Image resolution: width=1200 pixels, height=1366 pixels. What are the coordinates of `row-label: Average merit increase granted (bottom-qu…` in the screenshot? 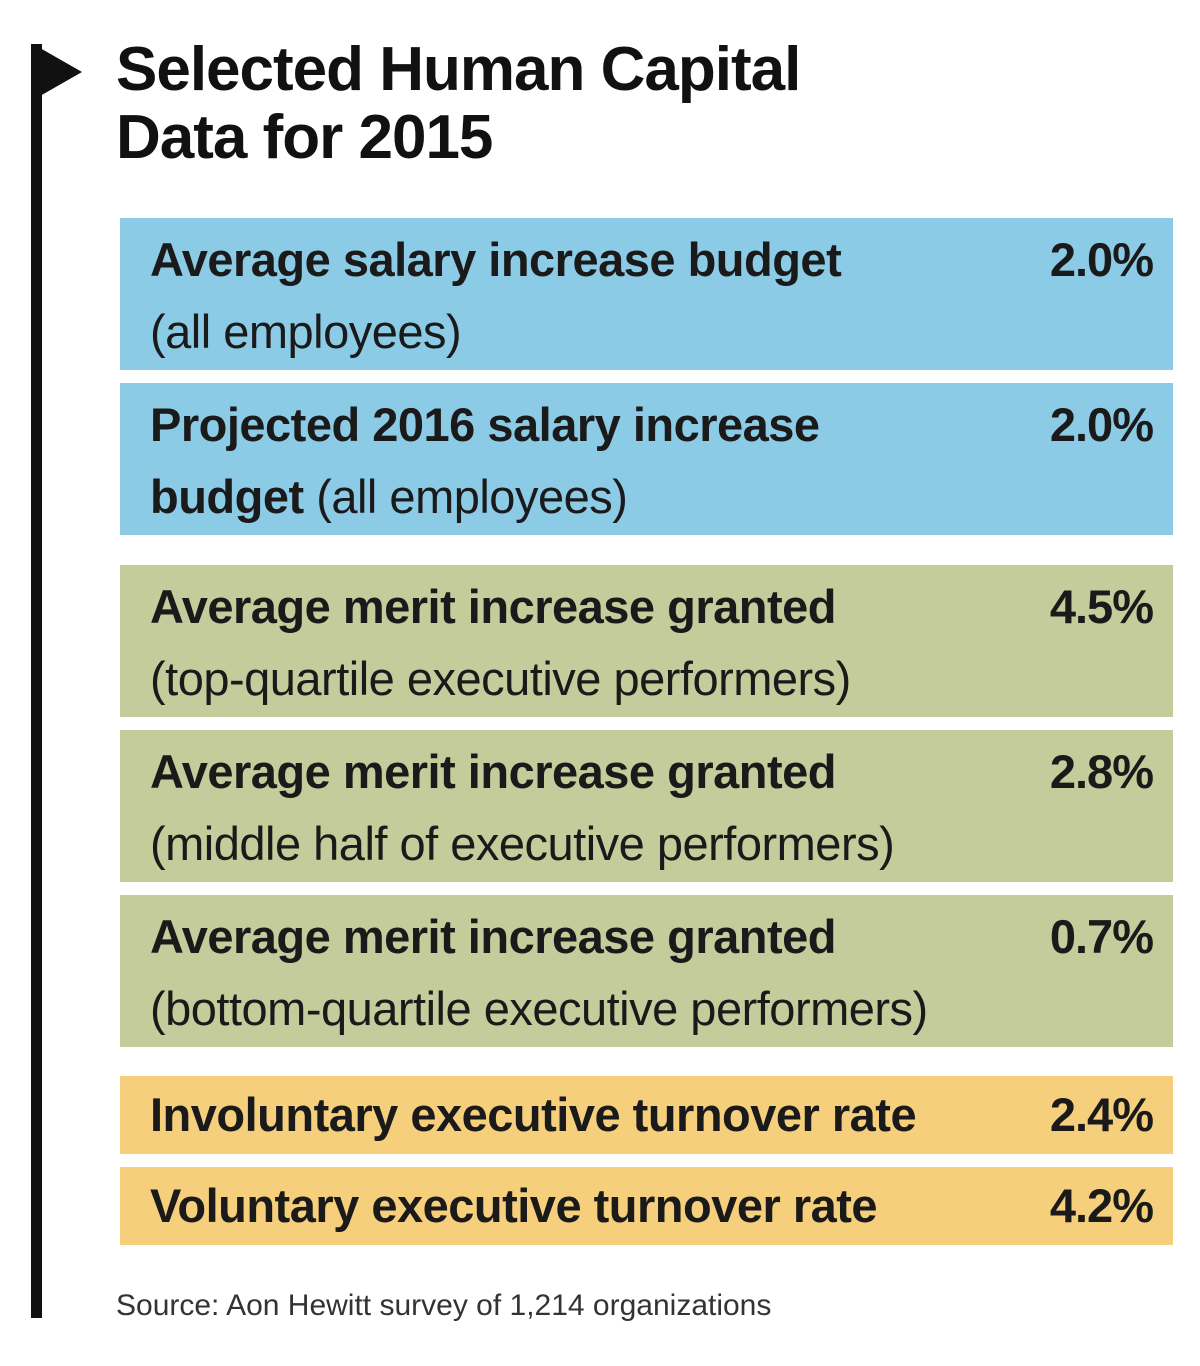 It's located at (590, 973).